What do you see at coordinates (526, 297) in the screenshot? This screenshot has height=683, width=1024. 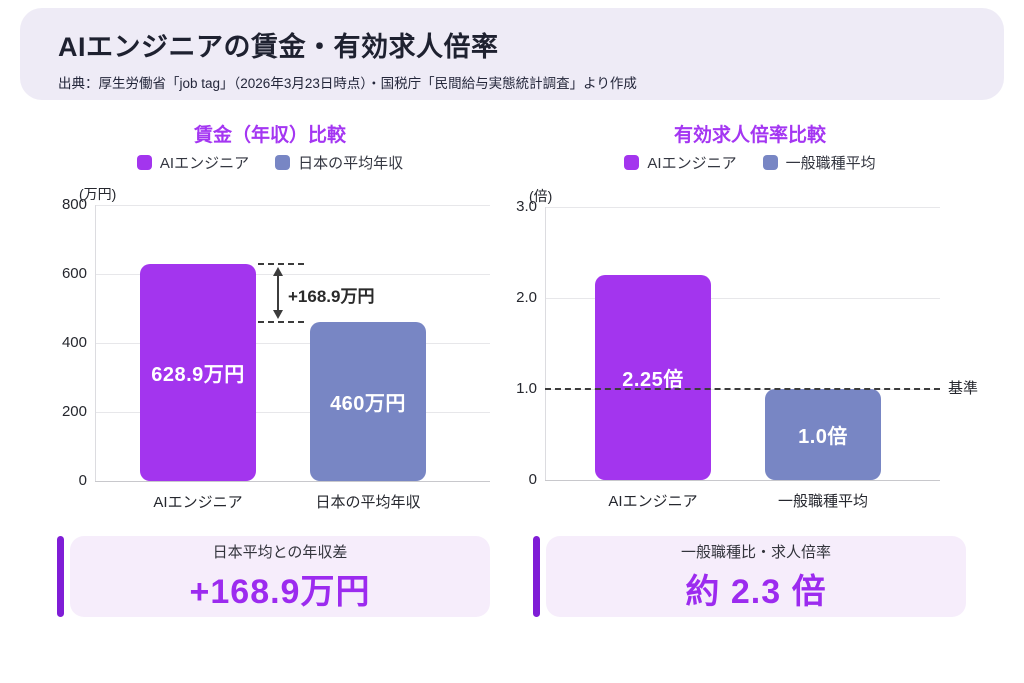 I see `y-tick-label: 2.0` at bounding box center [526, 297].